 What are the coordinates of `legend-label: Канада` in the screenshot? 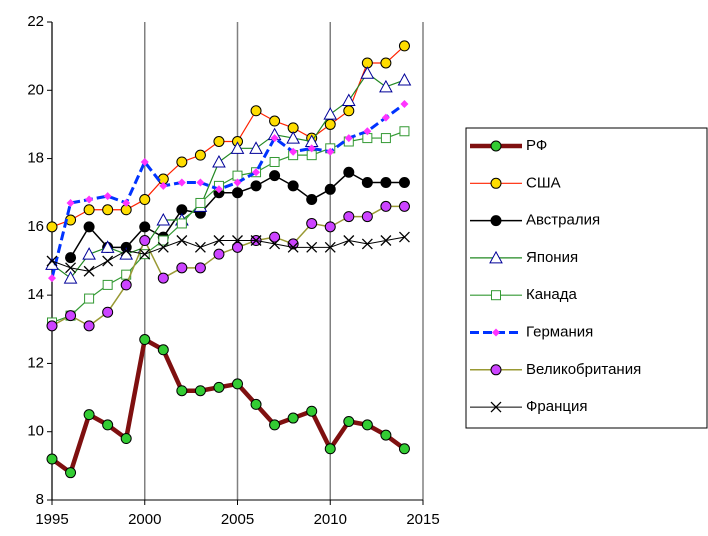 It's located at (551, 294).